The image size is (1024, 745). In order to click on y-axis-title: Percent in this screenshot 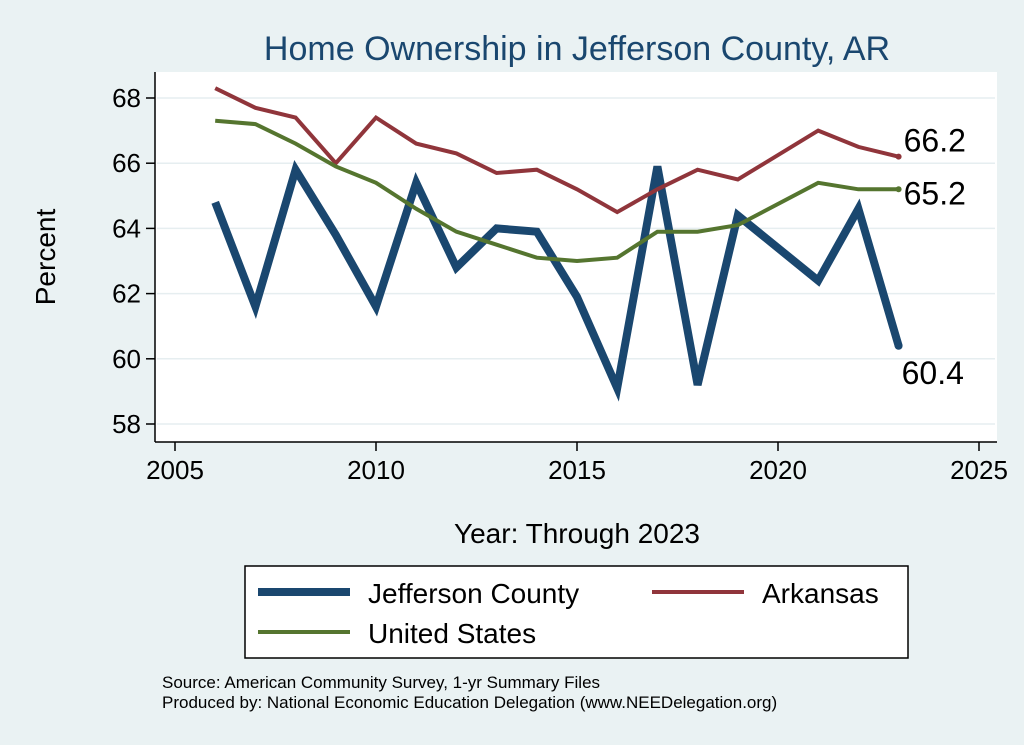, I will do `click(45, 257)`.